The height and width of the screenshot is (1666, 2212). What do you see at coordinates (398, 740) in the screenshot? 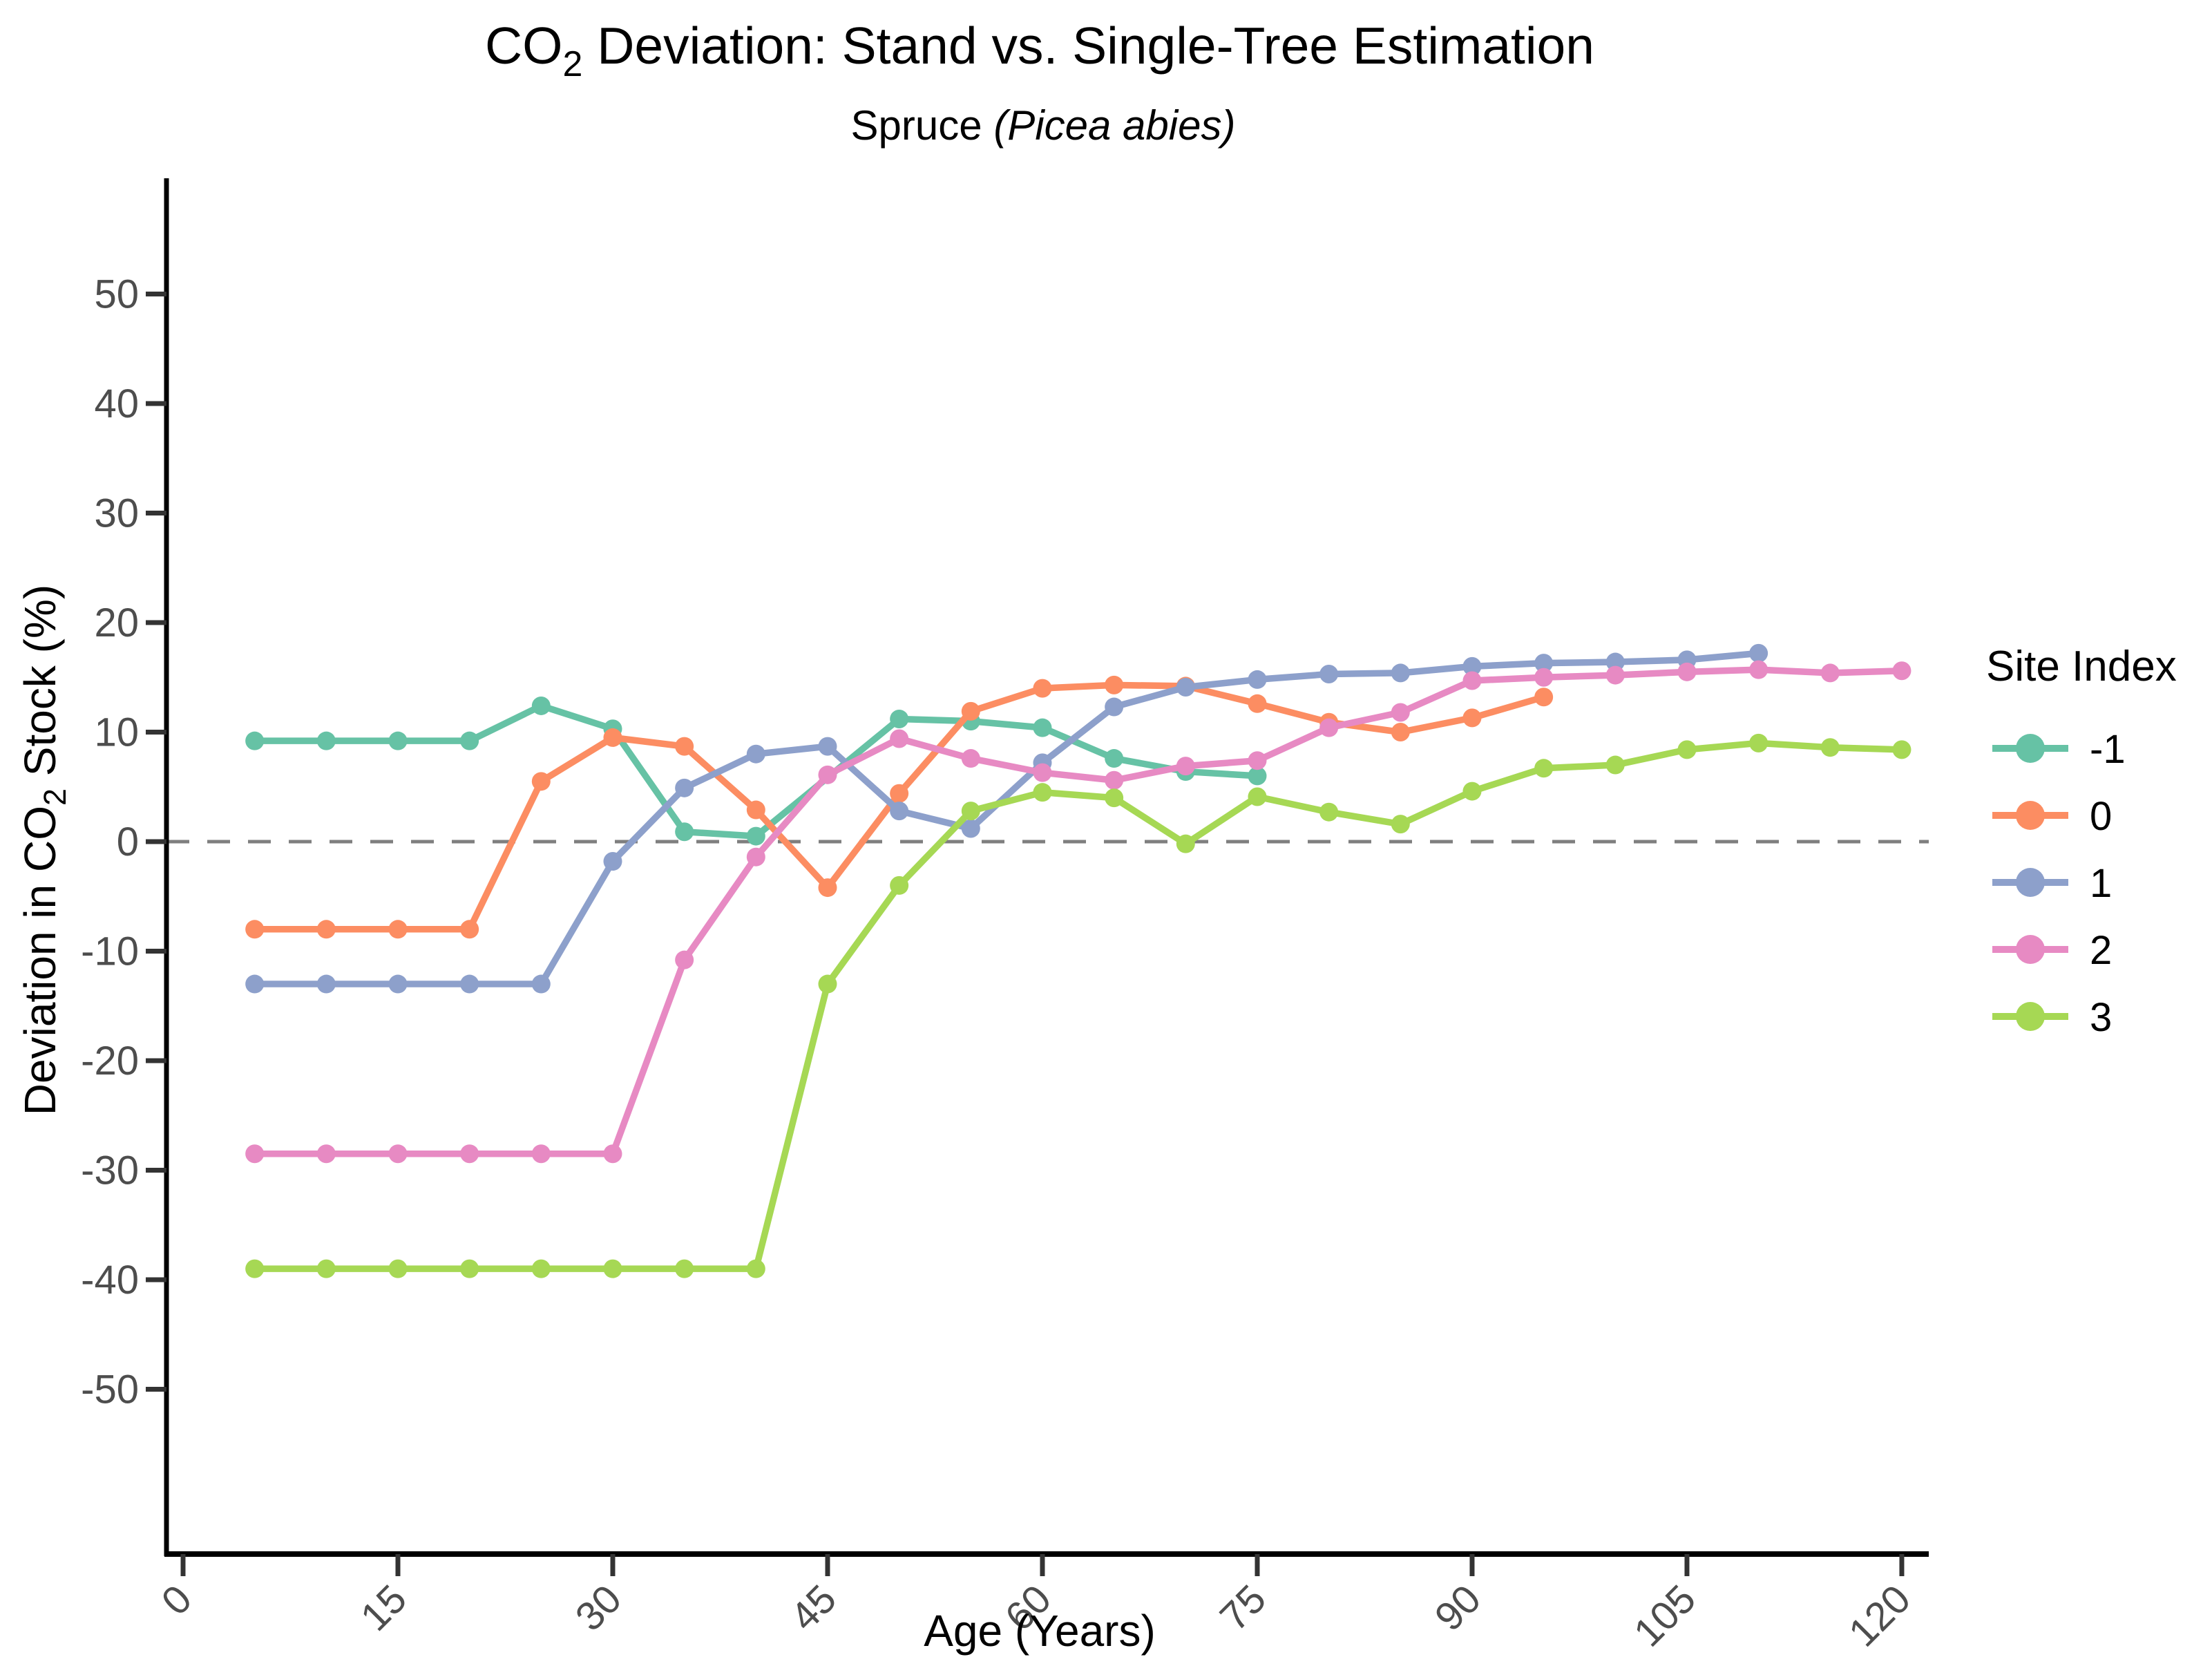
I see `data-point--1-age-15` at bounding box center [398, 740].